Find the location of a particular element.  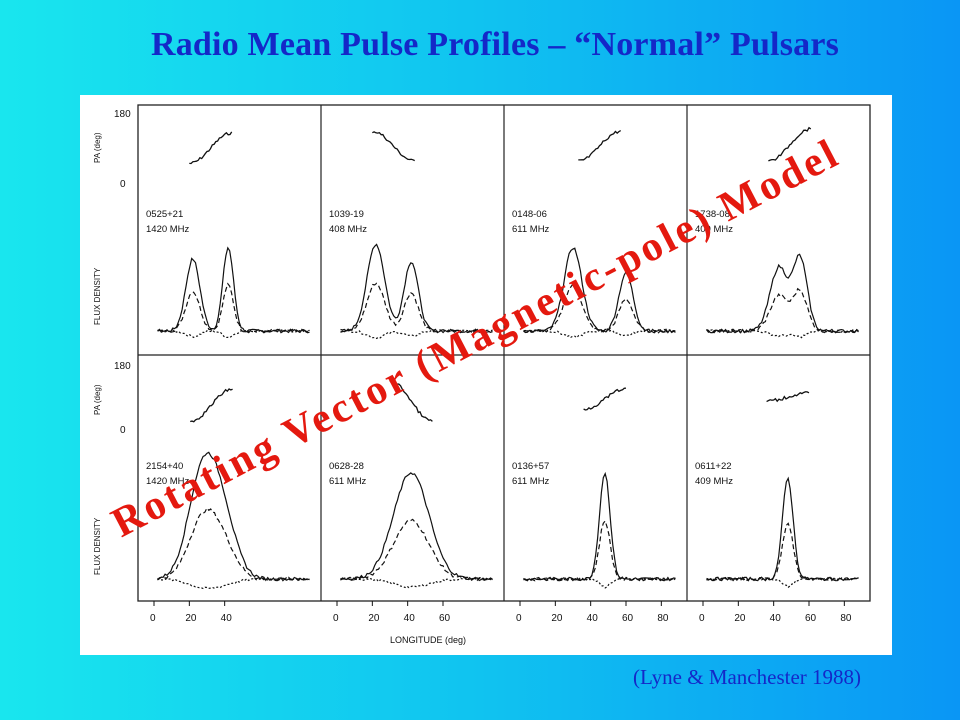

pulsar-name: 1738-08 is located at coordinates (712, 214).